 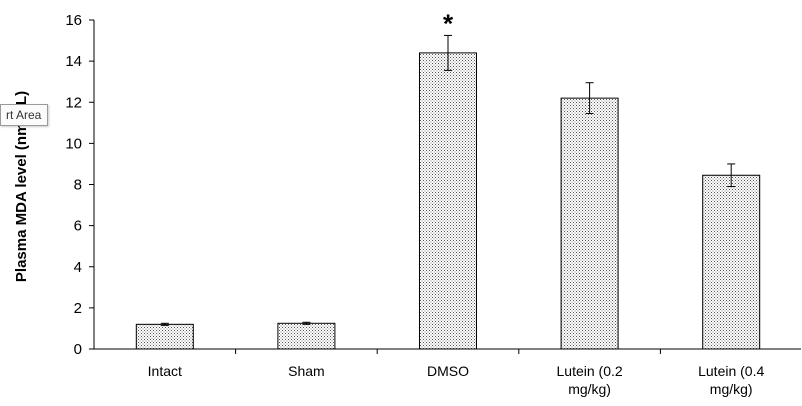 What do you see at coordinates (73, 20) in the screenshot?
I see `y-tick-label: 16` at bounding box center [73, 20].